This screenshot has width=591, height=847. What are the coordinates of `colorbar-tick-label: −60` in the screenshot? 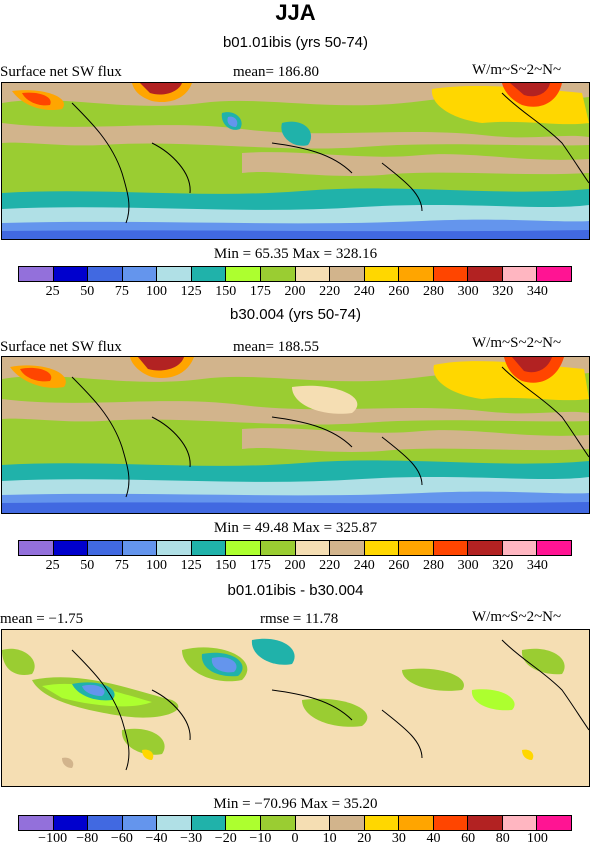 It's located at (121, 838).